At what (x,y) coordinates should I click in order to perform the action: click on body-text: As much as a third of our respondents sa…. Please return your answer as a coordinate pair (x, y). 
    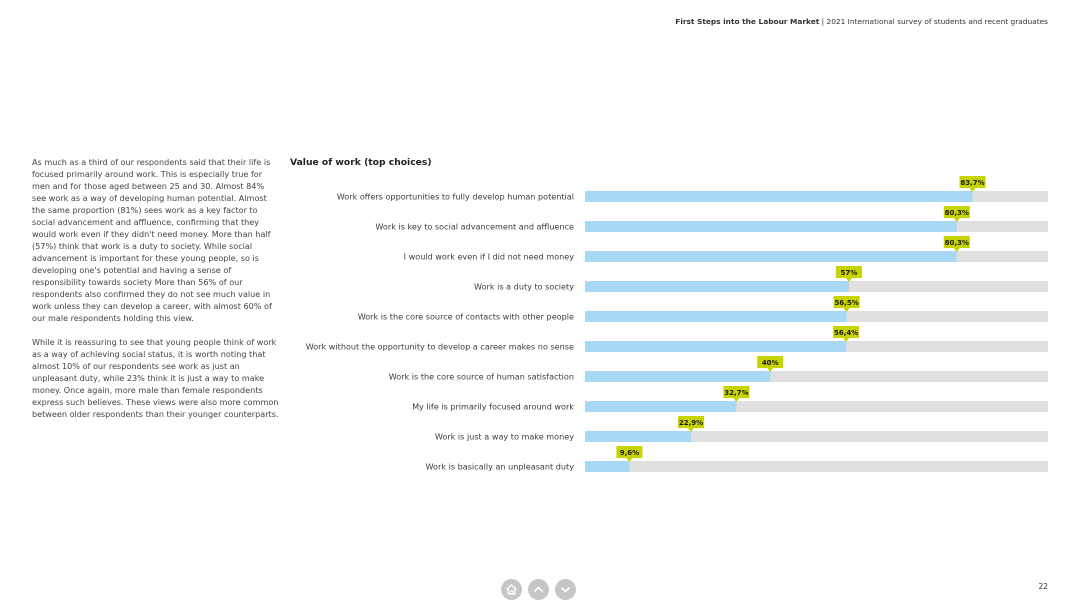
    Looking at the image, I should click on (156, 294).